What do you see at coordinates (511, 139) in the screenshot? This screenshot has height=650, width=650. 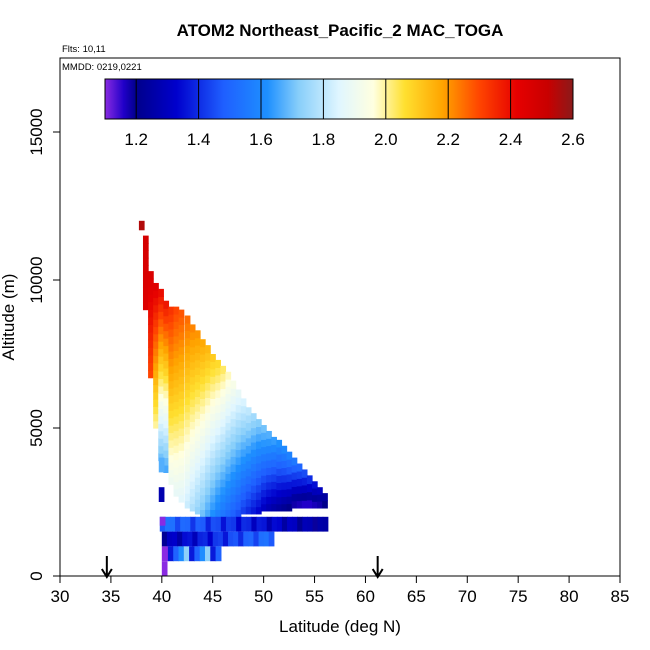 I see `colorbar-tick-label: 2.4` at bounding box center [511, 139].